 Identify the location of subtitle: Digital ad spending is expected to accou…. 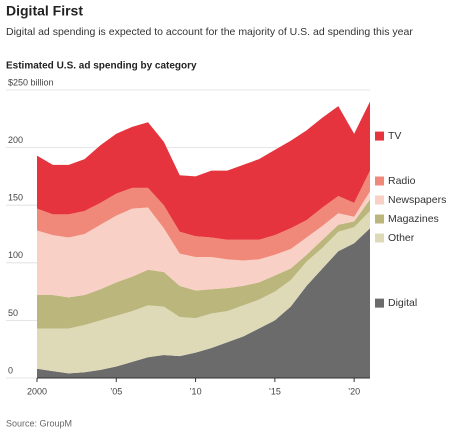
(209, 32).